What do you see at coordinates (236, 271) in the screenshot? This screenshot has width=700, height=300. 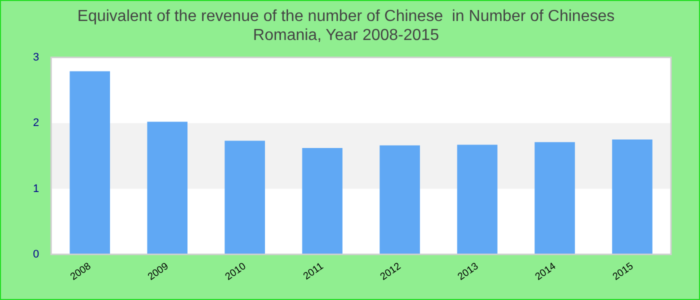 I see `x-tick-label: 2010` at bounding box center [236, 271].